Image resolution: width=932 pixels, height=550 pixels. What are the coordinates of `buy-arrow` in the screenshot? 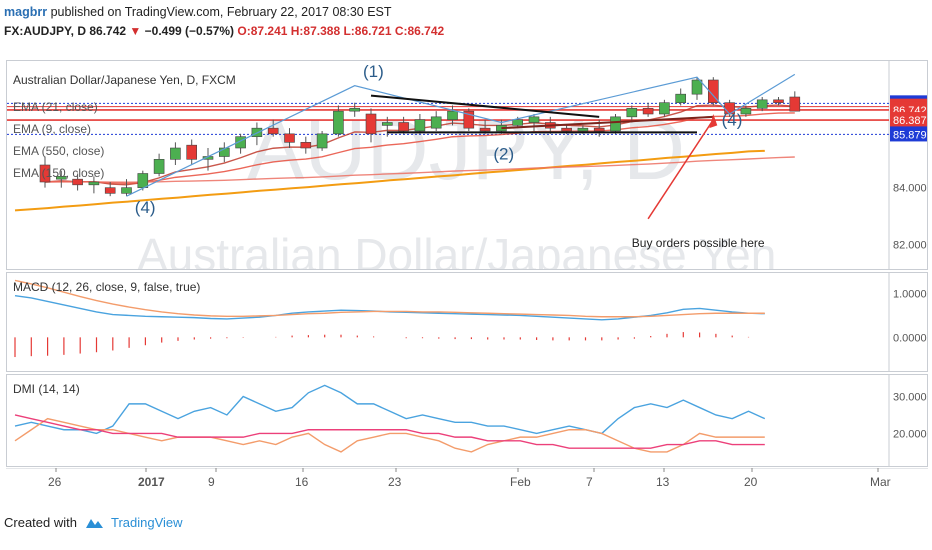 It's located at (680, 169).